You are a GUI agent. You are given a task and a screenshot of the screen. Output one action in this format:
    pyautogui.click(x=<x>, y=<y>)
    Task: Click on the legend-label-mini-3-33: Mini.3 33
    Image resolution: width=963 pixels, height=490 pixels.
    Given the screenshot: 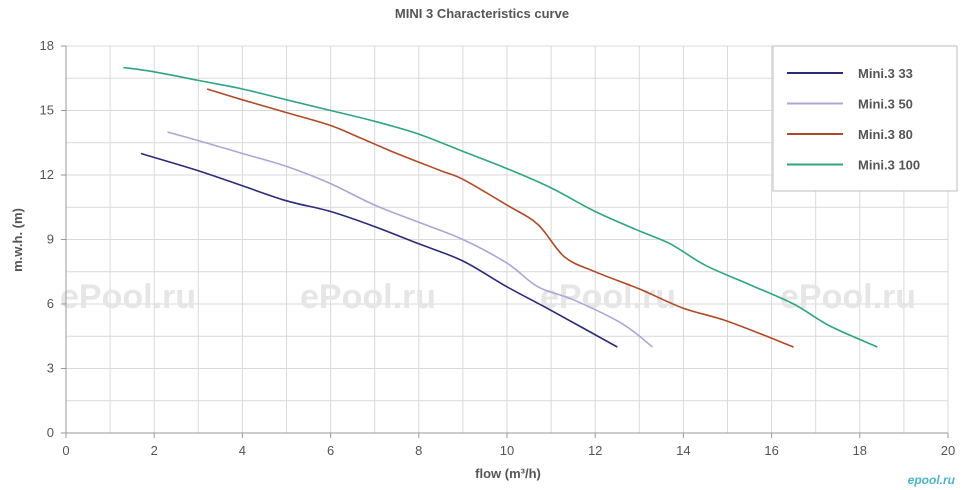 What is the action you would take?
    pyautogui.click(x=885, y=73)
    